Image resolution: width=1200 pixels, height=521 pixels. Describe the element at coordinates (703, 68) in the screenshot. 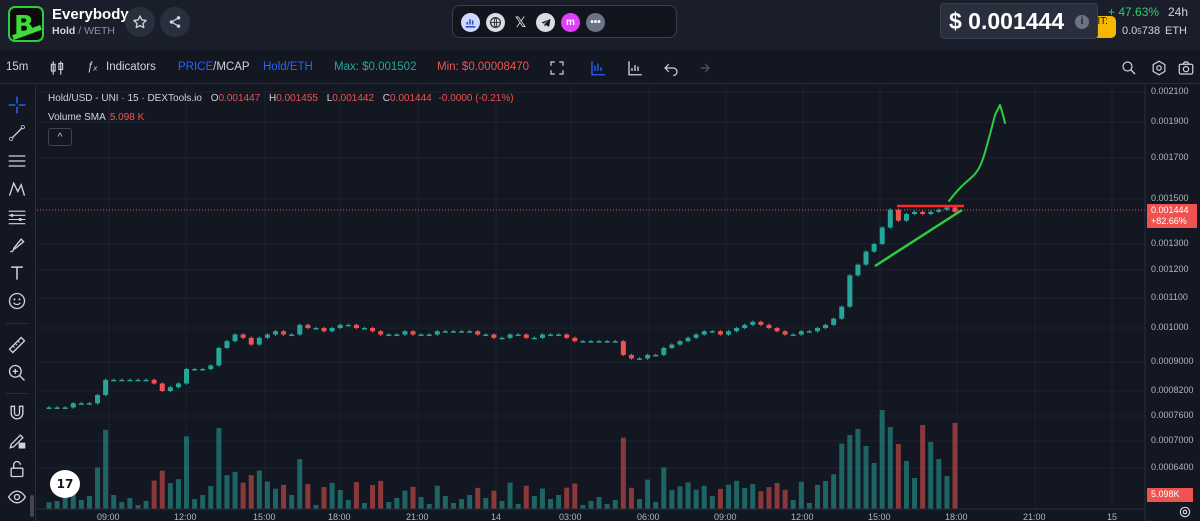

I see `redo-icon` at that location.